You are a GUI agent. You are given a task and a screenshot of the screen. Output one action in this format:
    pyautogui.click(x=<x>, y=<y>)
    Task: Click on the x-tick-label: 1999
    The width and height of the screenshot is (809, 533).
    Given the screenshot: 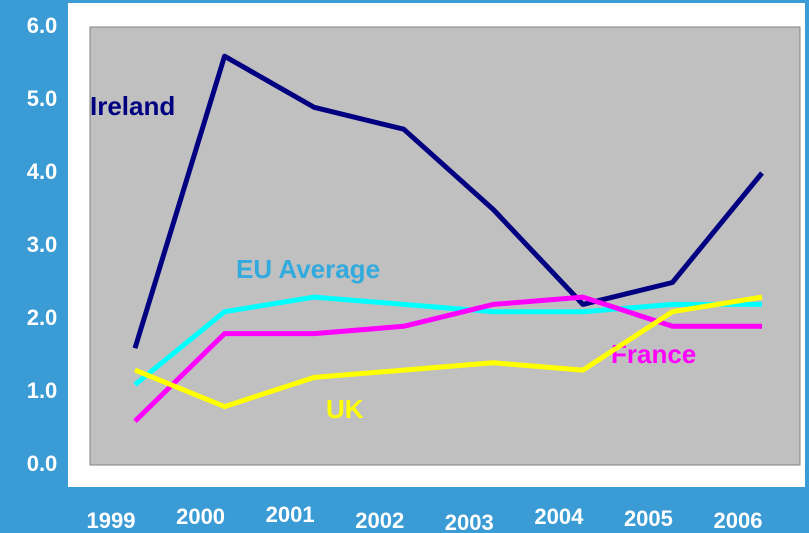 What is the action you would take?
    pyautogui.click(x=111, y=520)
    